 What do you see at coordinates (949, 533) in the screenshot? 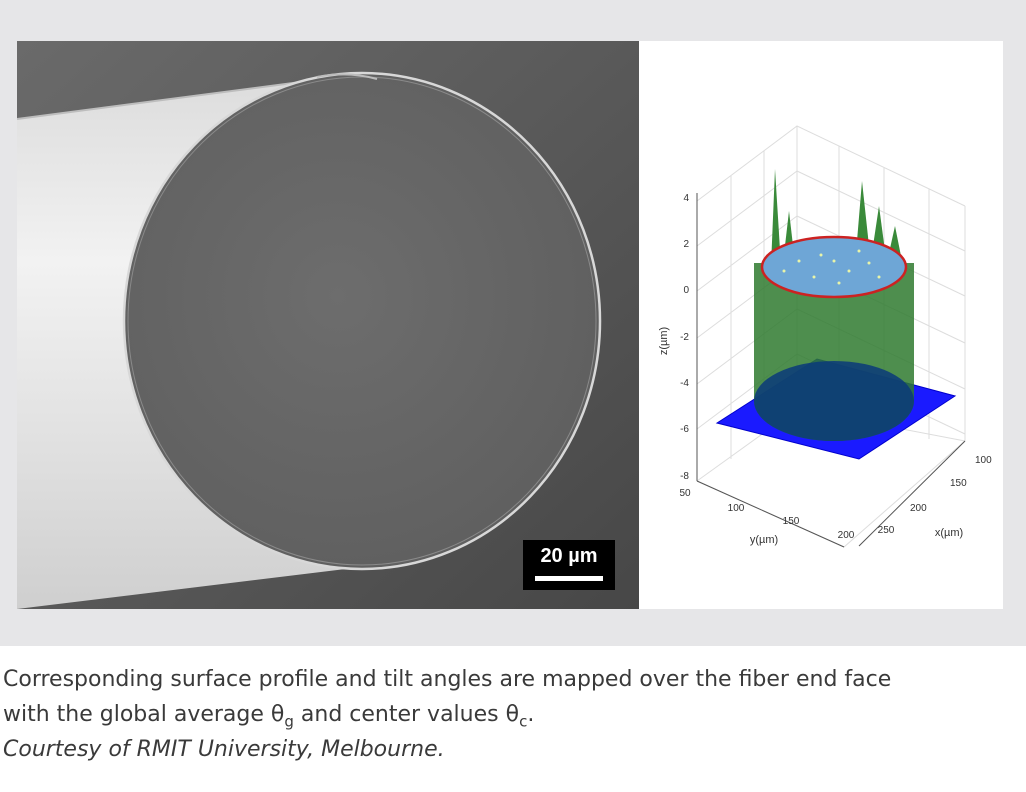
I see `x-axis-label: x(µm)` at bounding box center [949, 533].